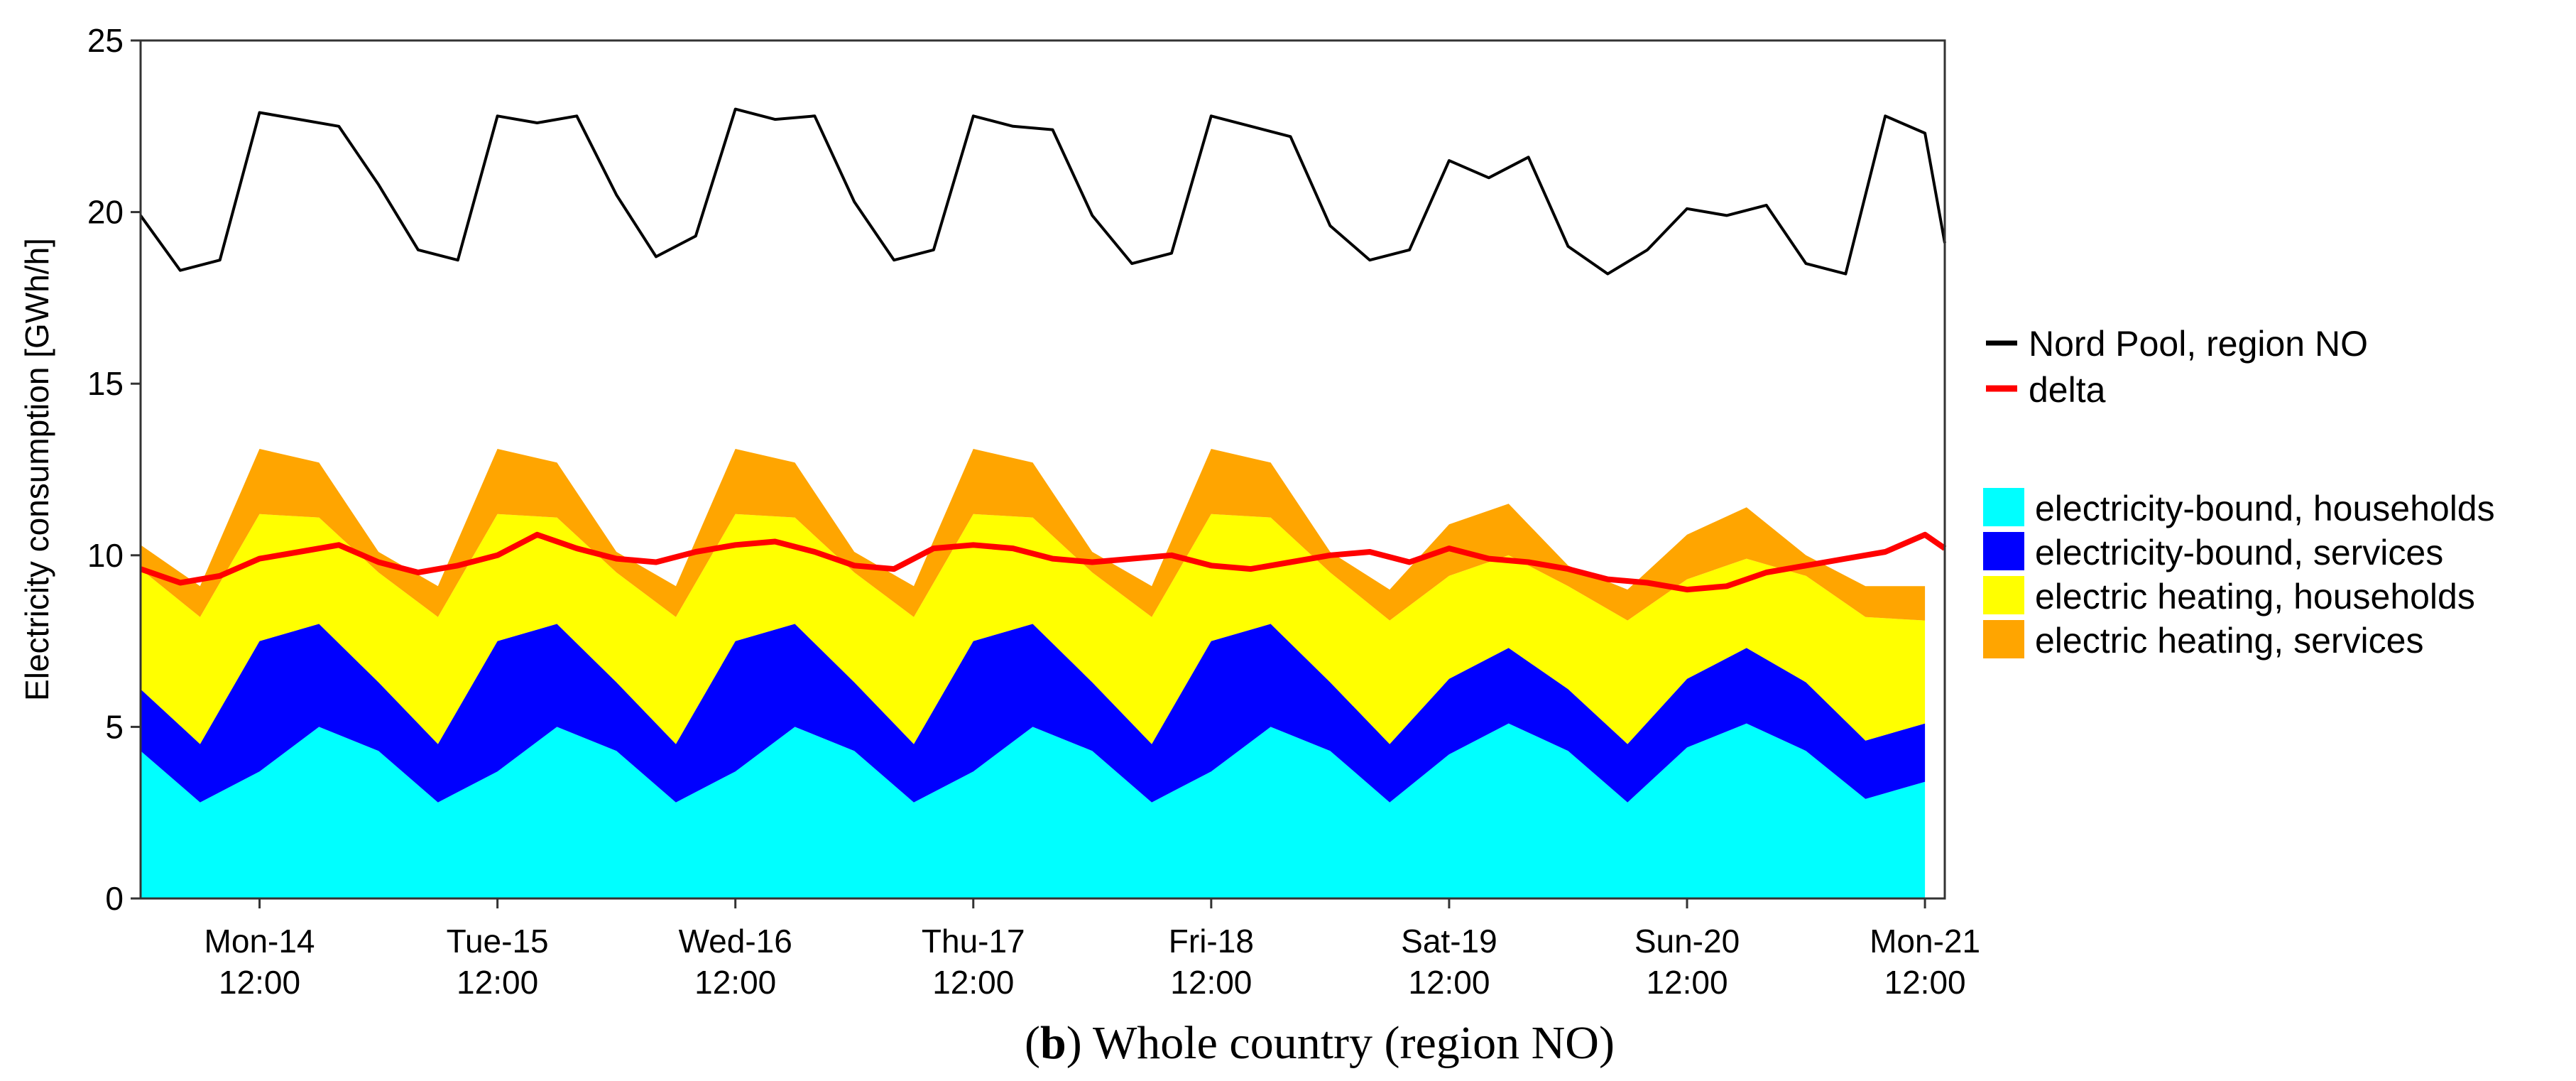 The width and height of the screenshot is (2576, 1081). I want to click on x-tick-day-label: Mon-21, so click(1925, 941).